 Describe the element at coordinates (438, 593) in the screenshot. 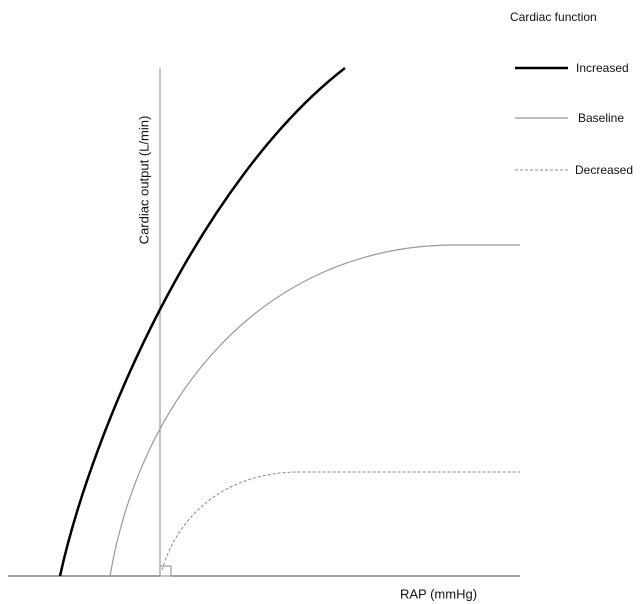

I see `x-axis-label: RAP (mmHg)` at that location.